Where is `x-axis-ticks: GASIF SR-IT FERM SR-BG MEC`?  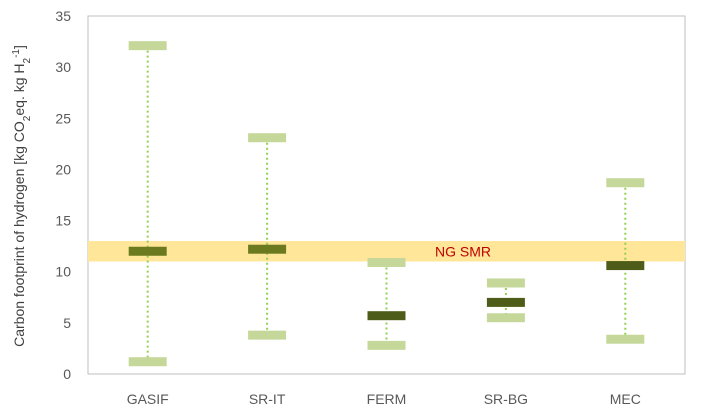 x-axis-ticks: GASIF SR-IT FERM SR-BG MEC is located at coordinates (384, 399).